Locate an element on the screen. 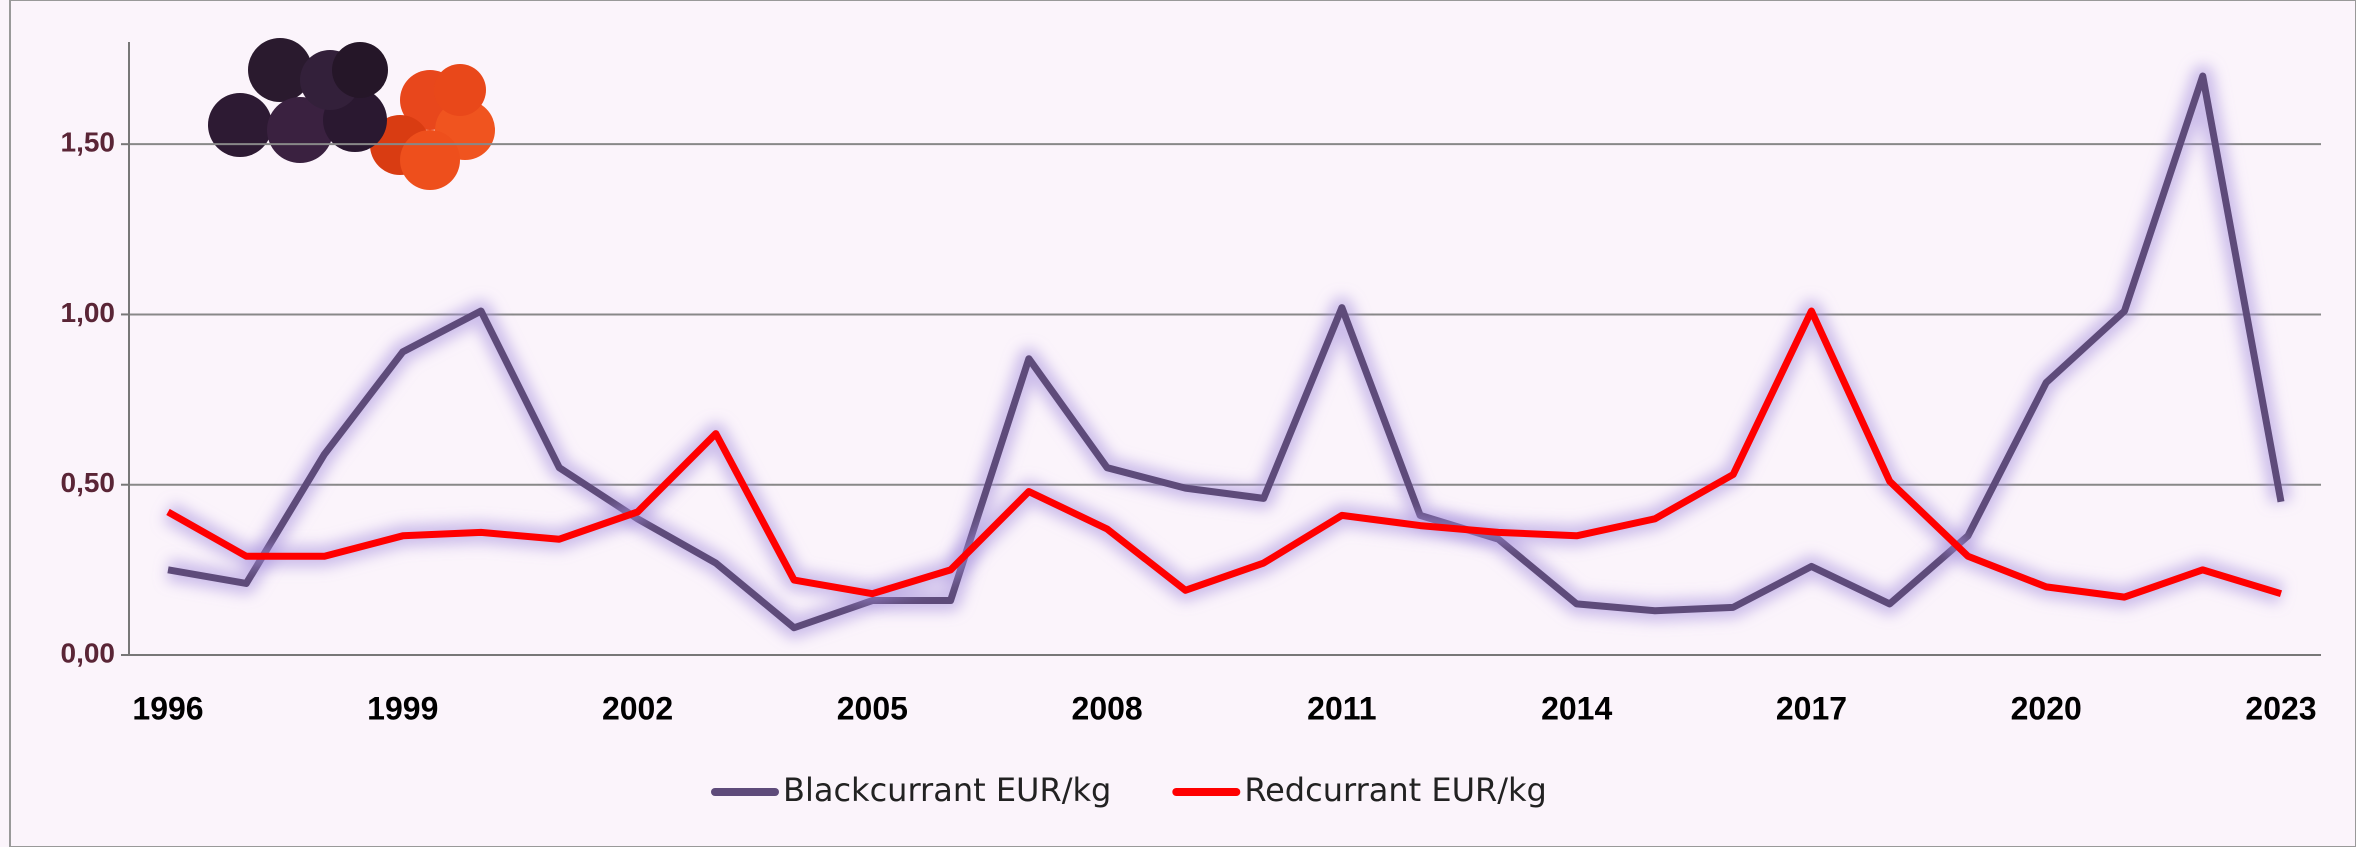 This screenshot has height=847, width=2356. y-tick-label: 1,00 is located at coordinates (88, 312).